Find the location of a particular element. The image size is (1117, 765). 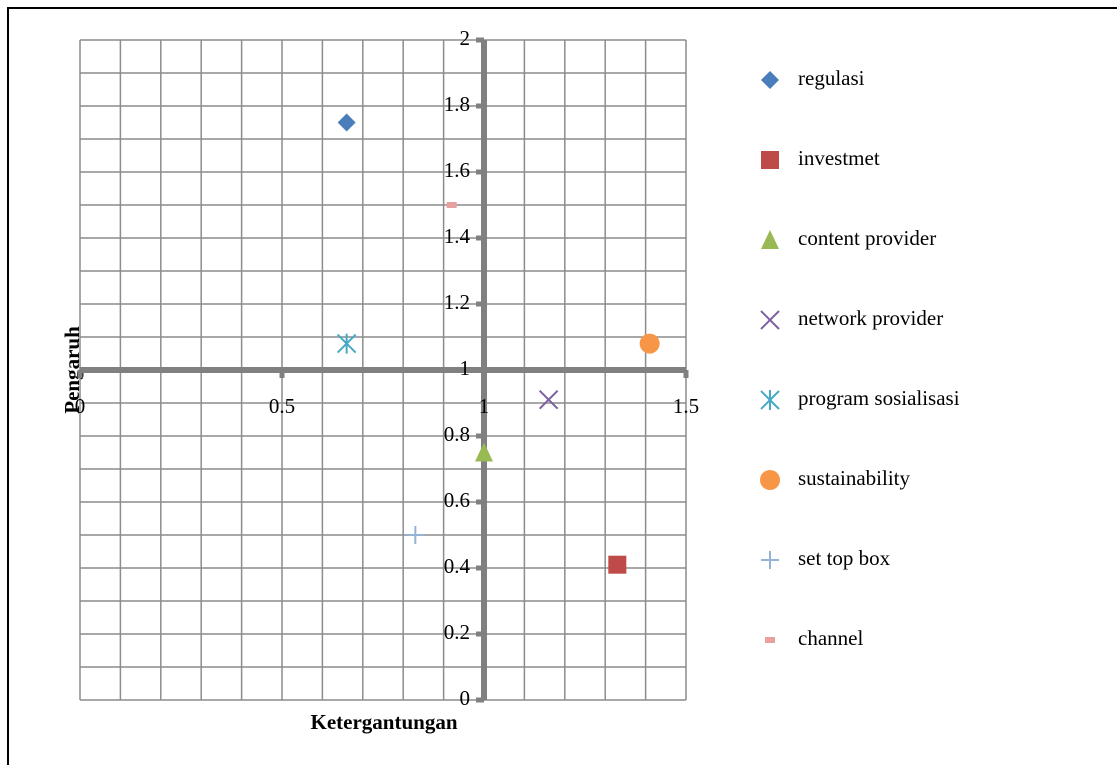

y-tick-label: 1.8 is located at coordinates (457, 104).